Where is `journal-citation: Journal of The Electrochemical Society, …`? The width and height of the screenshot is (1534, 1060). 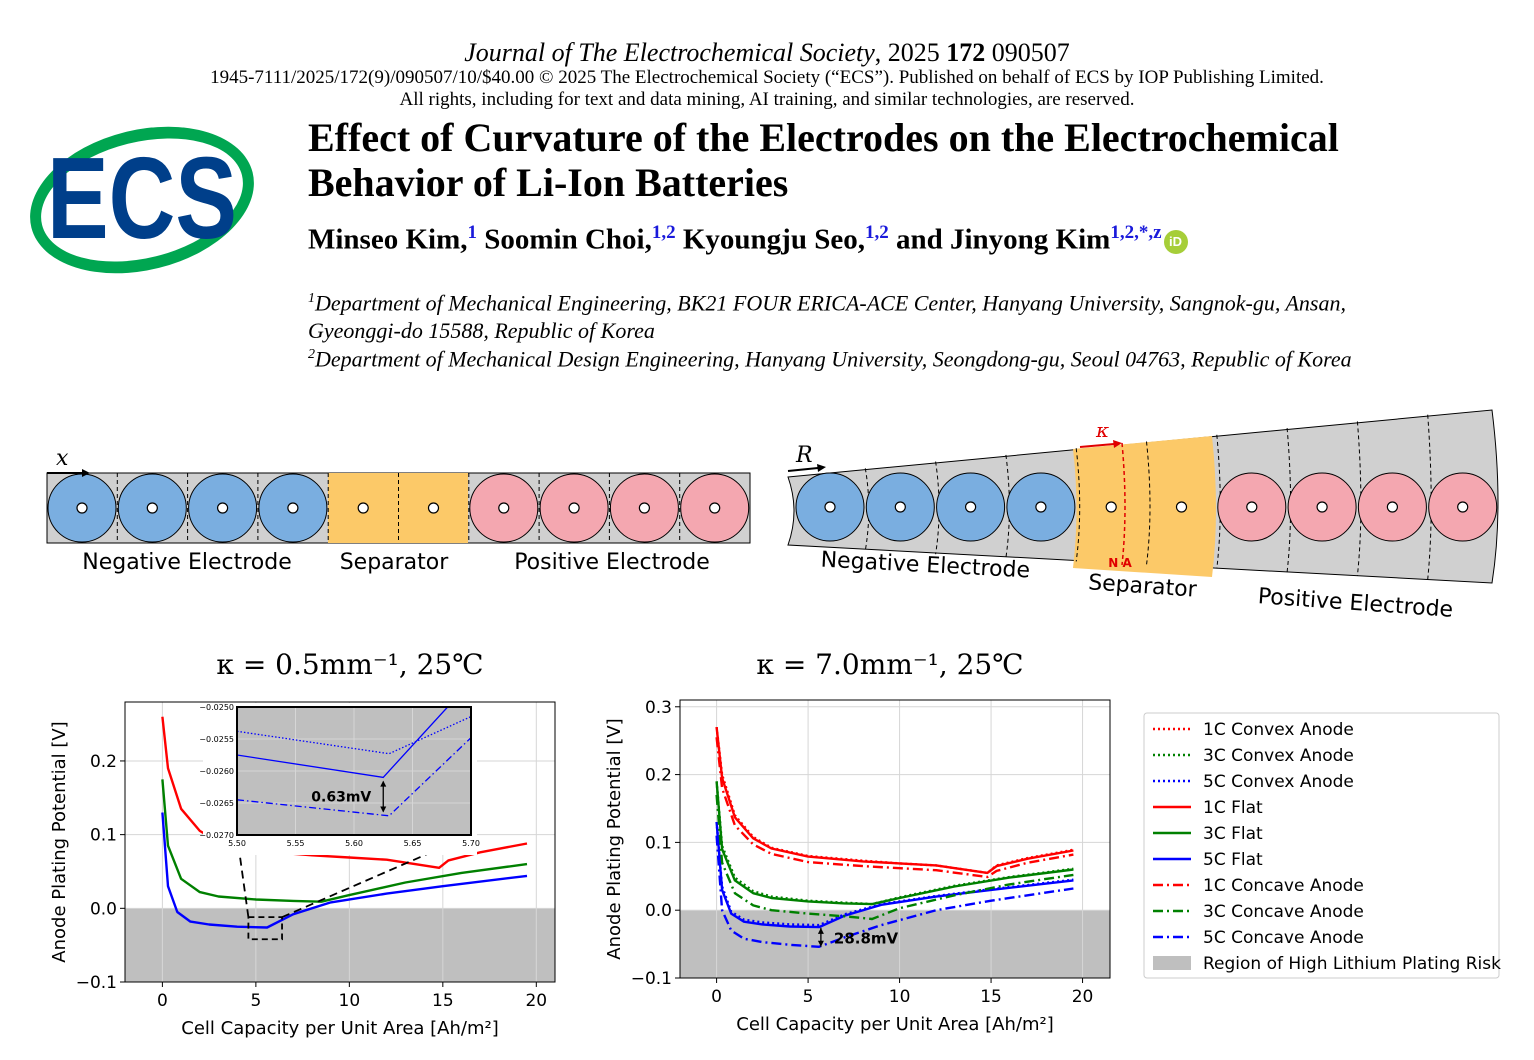
journal-citation: Journal of The Electrochemical Society, … is located at coordinates (767, 52).